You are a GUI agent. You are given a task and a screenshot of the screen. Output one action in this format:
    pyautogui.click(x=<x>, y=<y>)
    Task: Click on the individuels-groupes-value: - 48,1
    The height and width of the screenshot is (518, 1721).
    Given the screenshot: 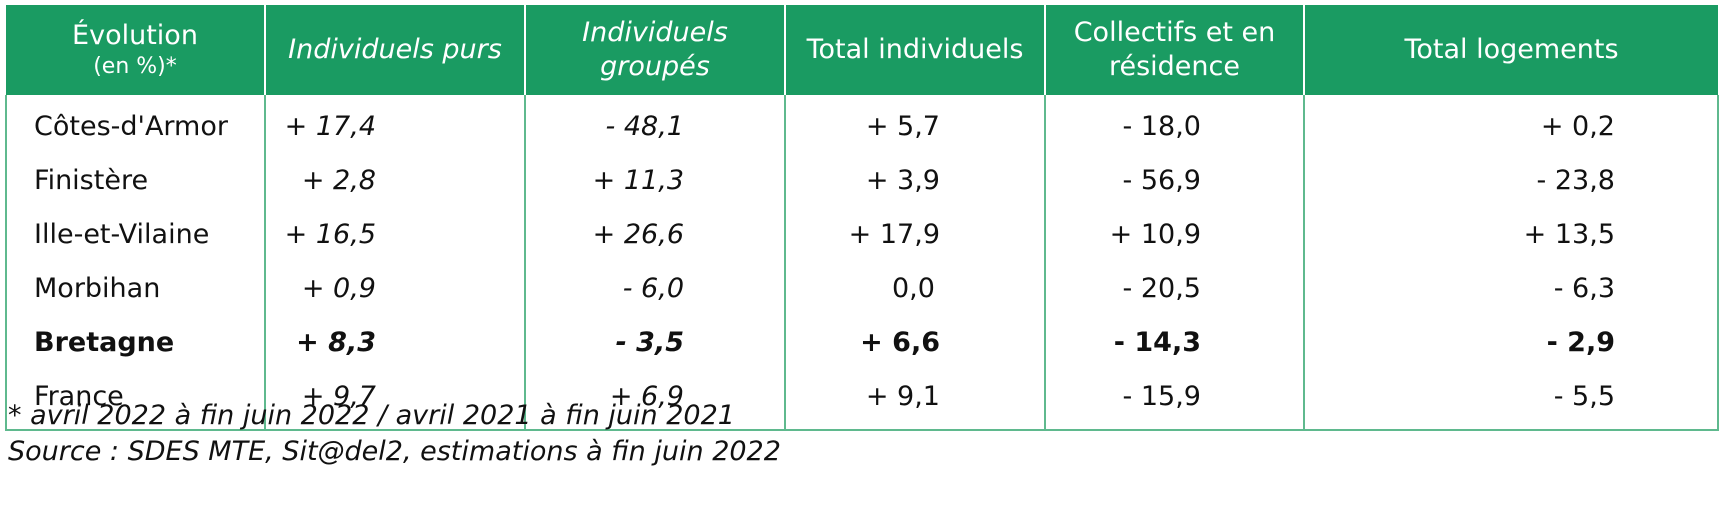 What is the action you would take?
    pyautogui.click(x=654, y=124)
    